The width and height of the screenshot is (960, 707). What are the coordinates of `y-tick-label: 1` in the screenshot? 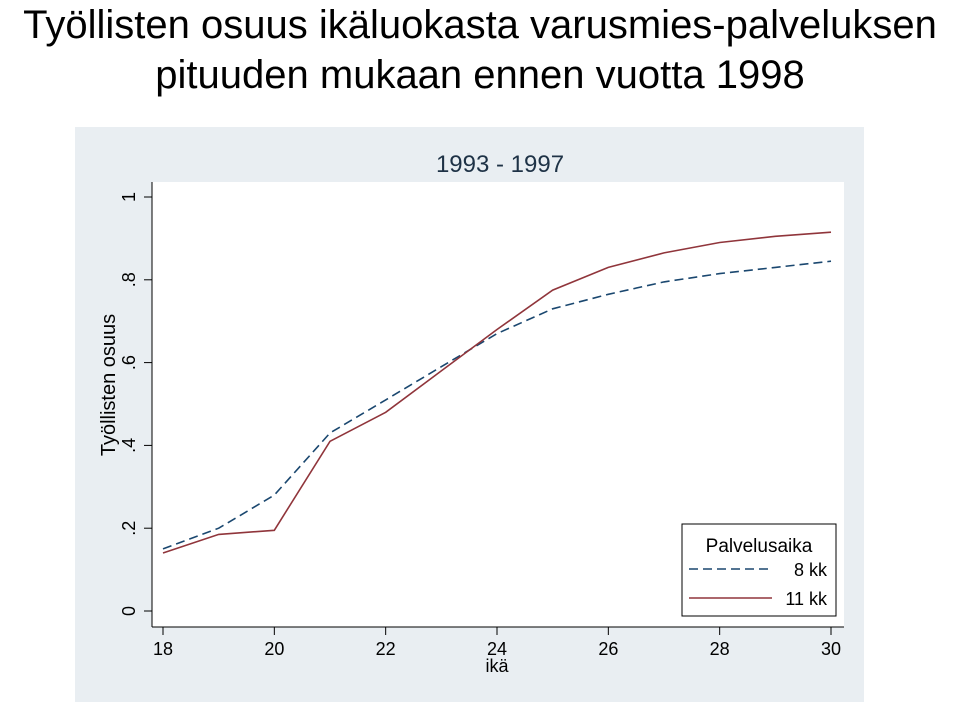 It's located at (129, 197).